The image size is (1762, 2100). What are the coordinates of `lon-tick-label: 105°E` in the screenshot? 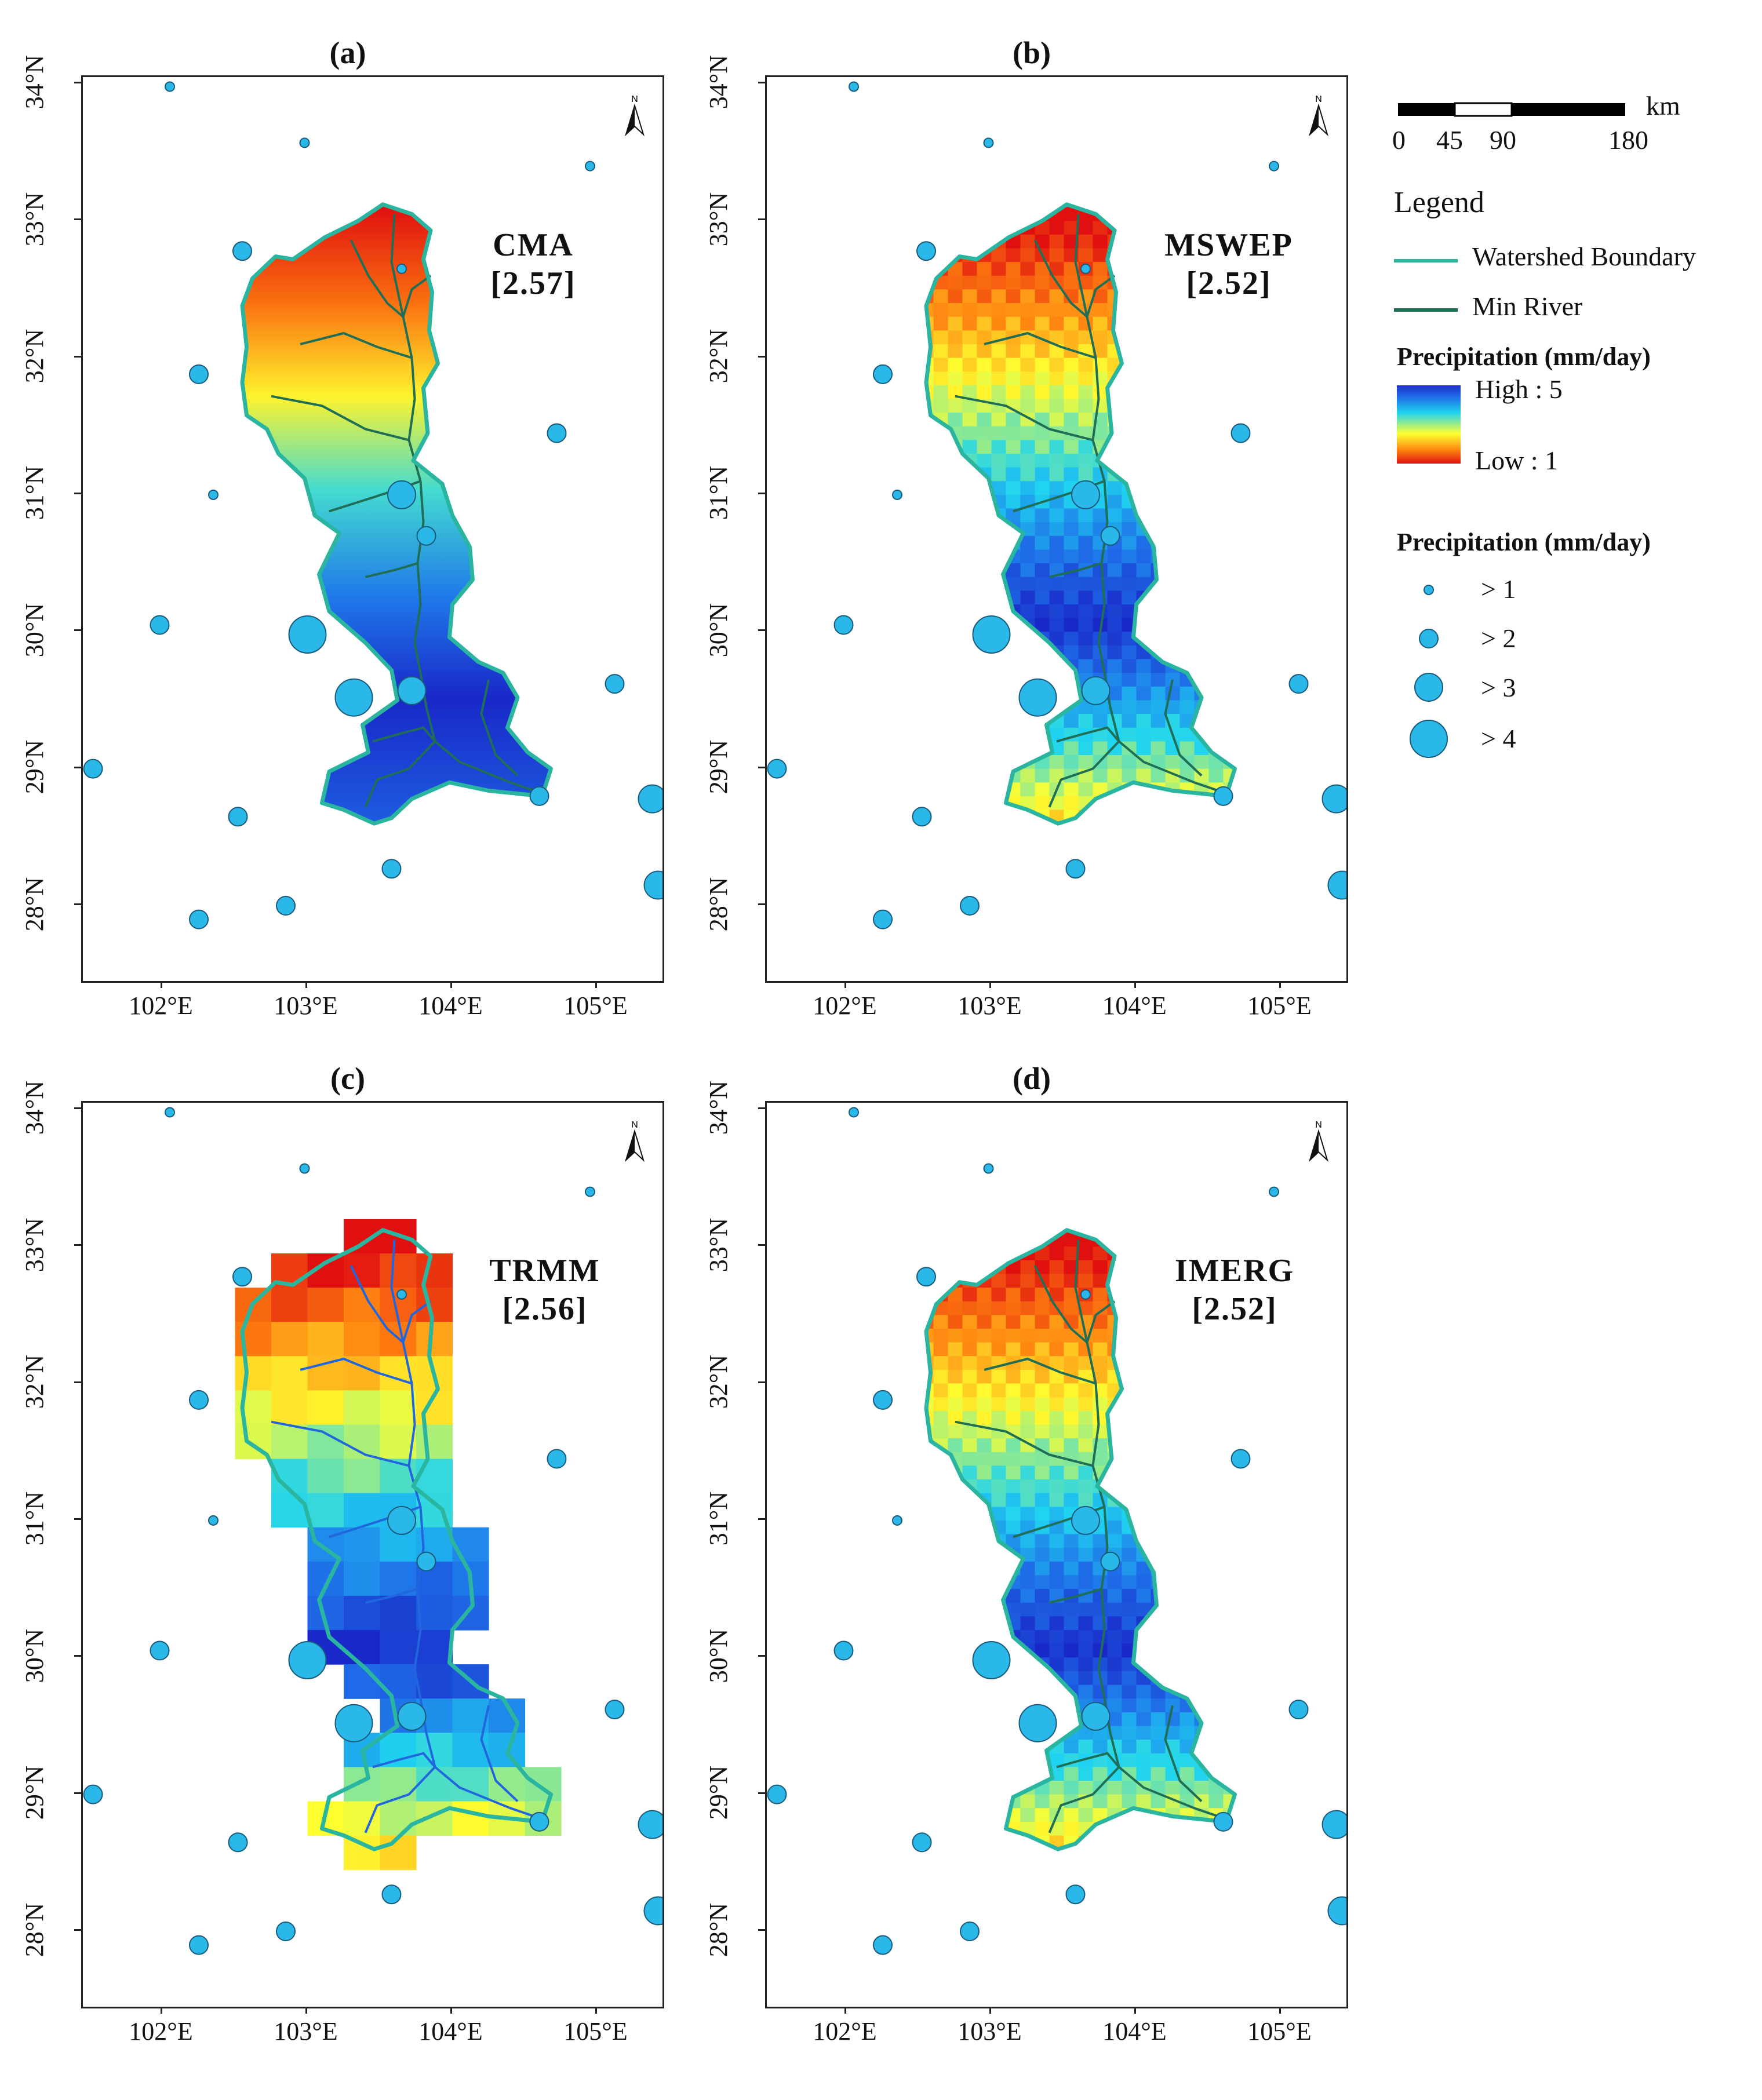 It's located at (1279, 2031).